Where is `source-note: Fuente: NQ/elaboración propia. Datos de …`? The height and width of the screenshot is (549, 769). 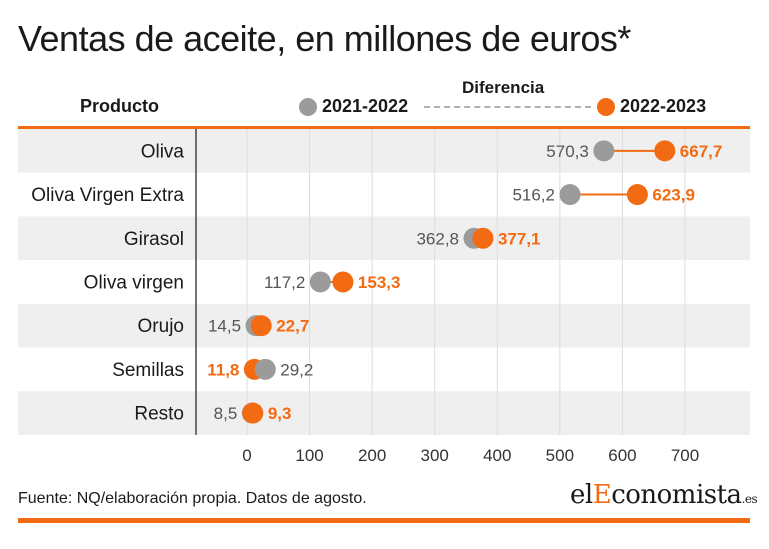
source-note: Fuente: NQ/elaboración propia. Datos de … is located at coordinates (192, 498).